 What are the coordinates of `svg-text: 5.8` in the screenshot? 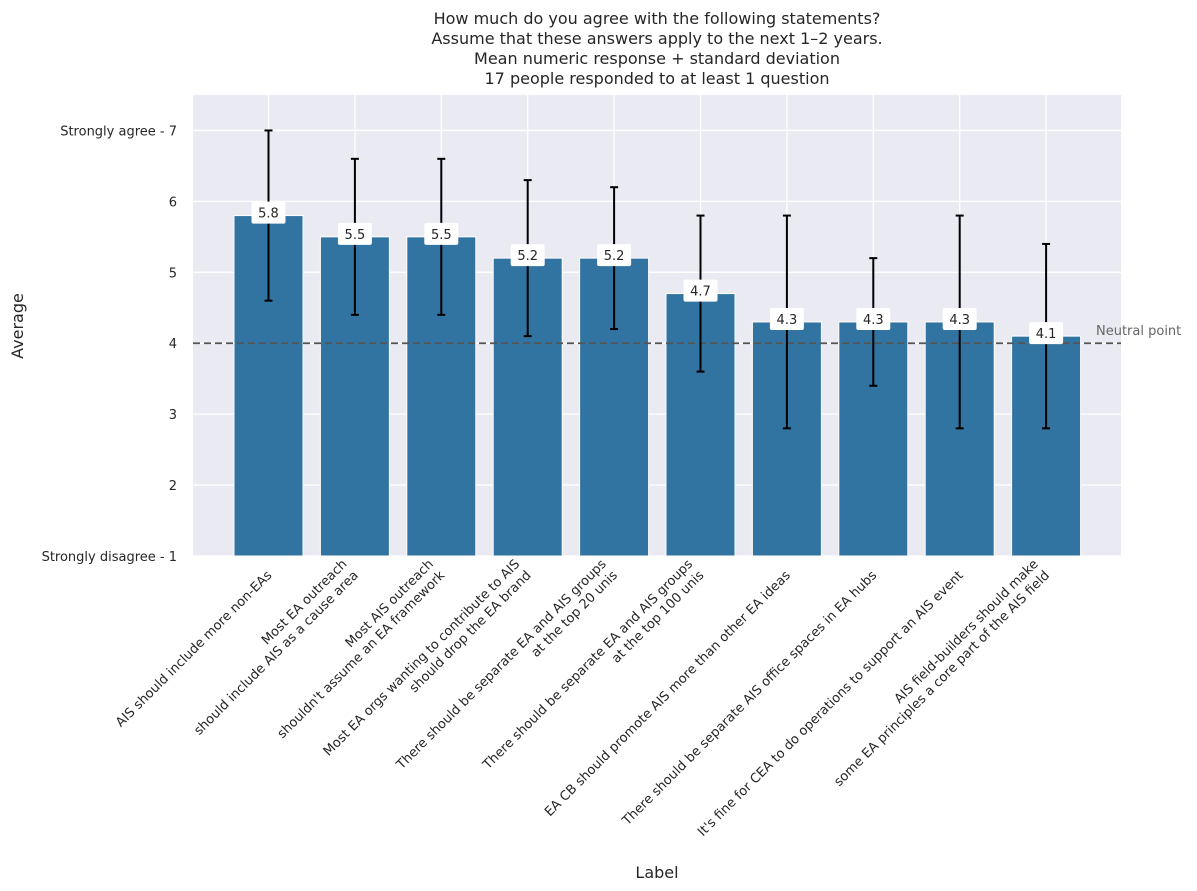 It's located at (268, 214).